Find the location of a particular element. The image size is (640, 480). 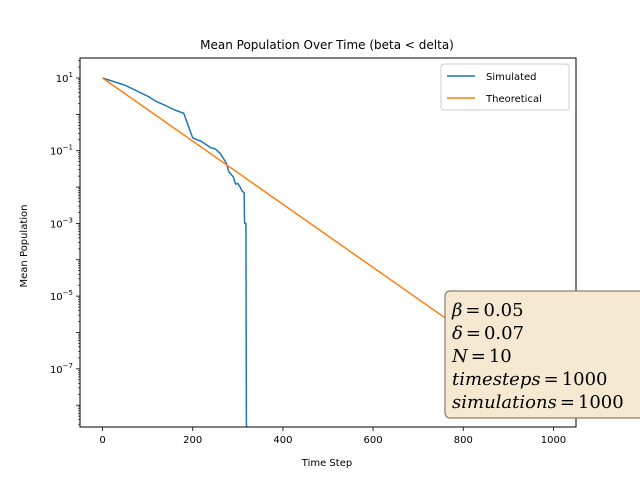

parameter-simulations: simulations = 1000 is located at coordinates (538, 402).